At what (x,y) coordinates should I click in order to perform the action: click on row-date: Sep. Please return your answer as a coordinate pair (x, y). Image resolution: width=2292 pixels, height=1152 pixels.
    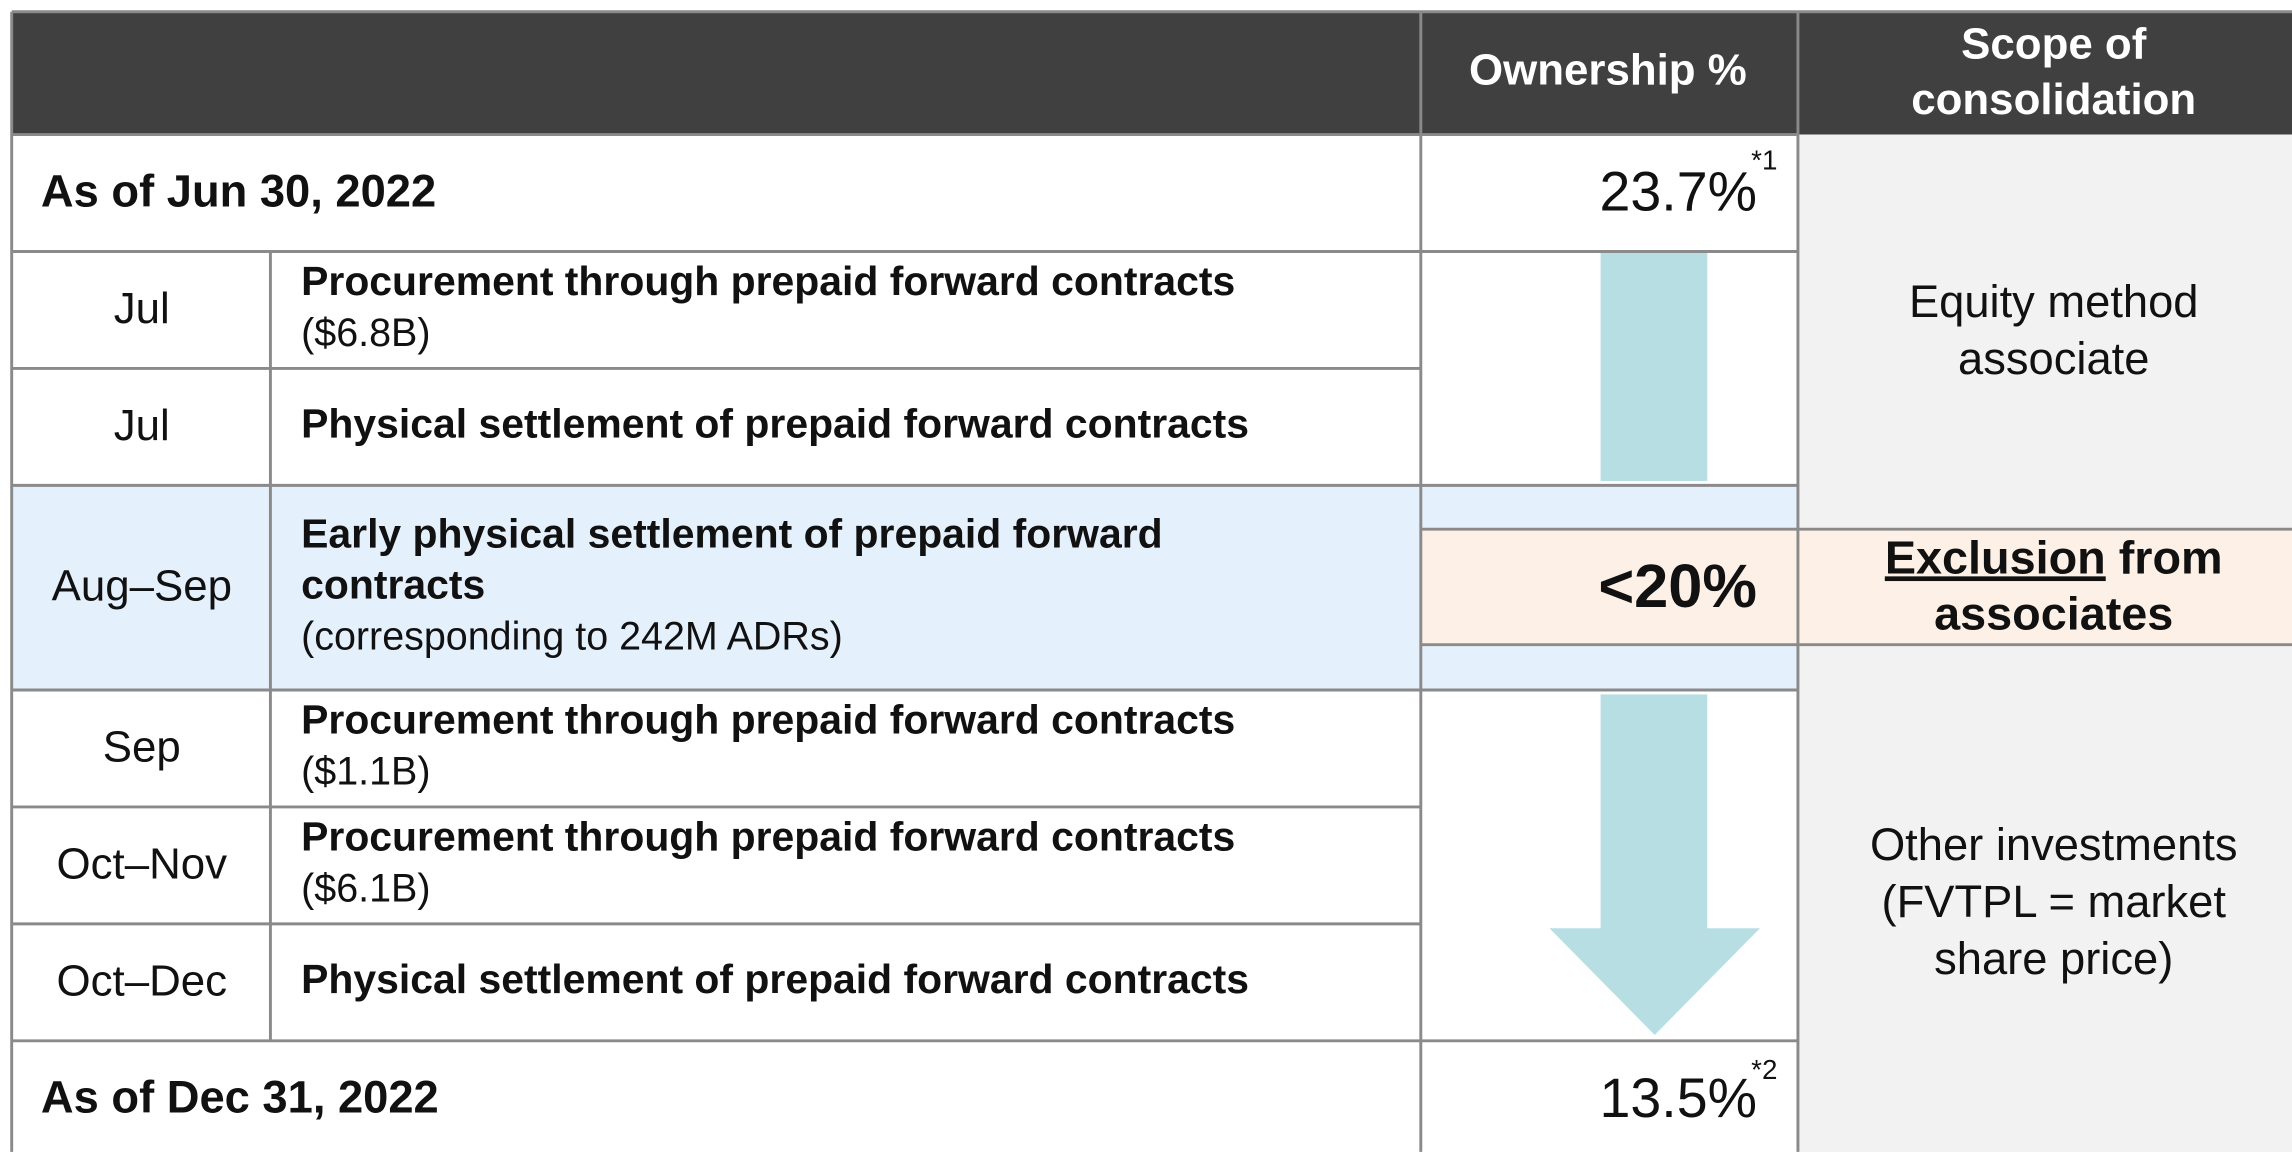
    Looking at the image, I should click on (142, 747).